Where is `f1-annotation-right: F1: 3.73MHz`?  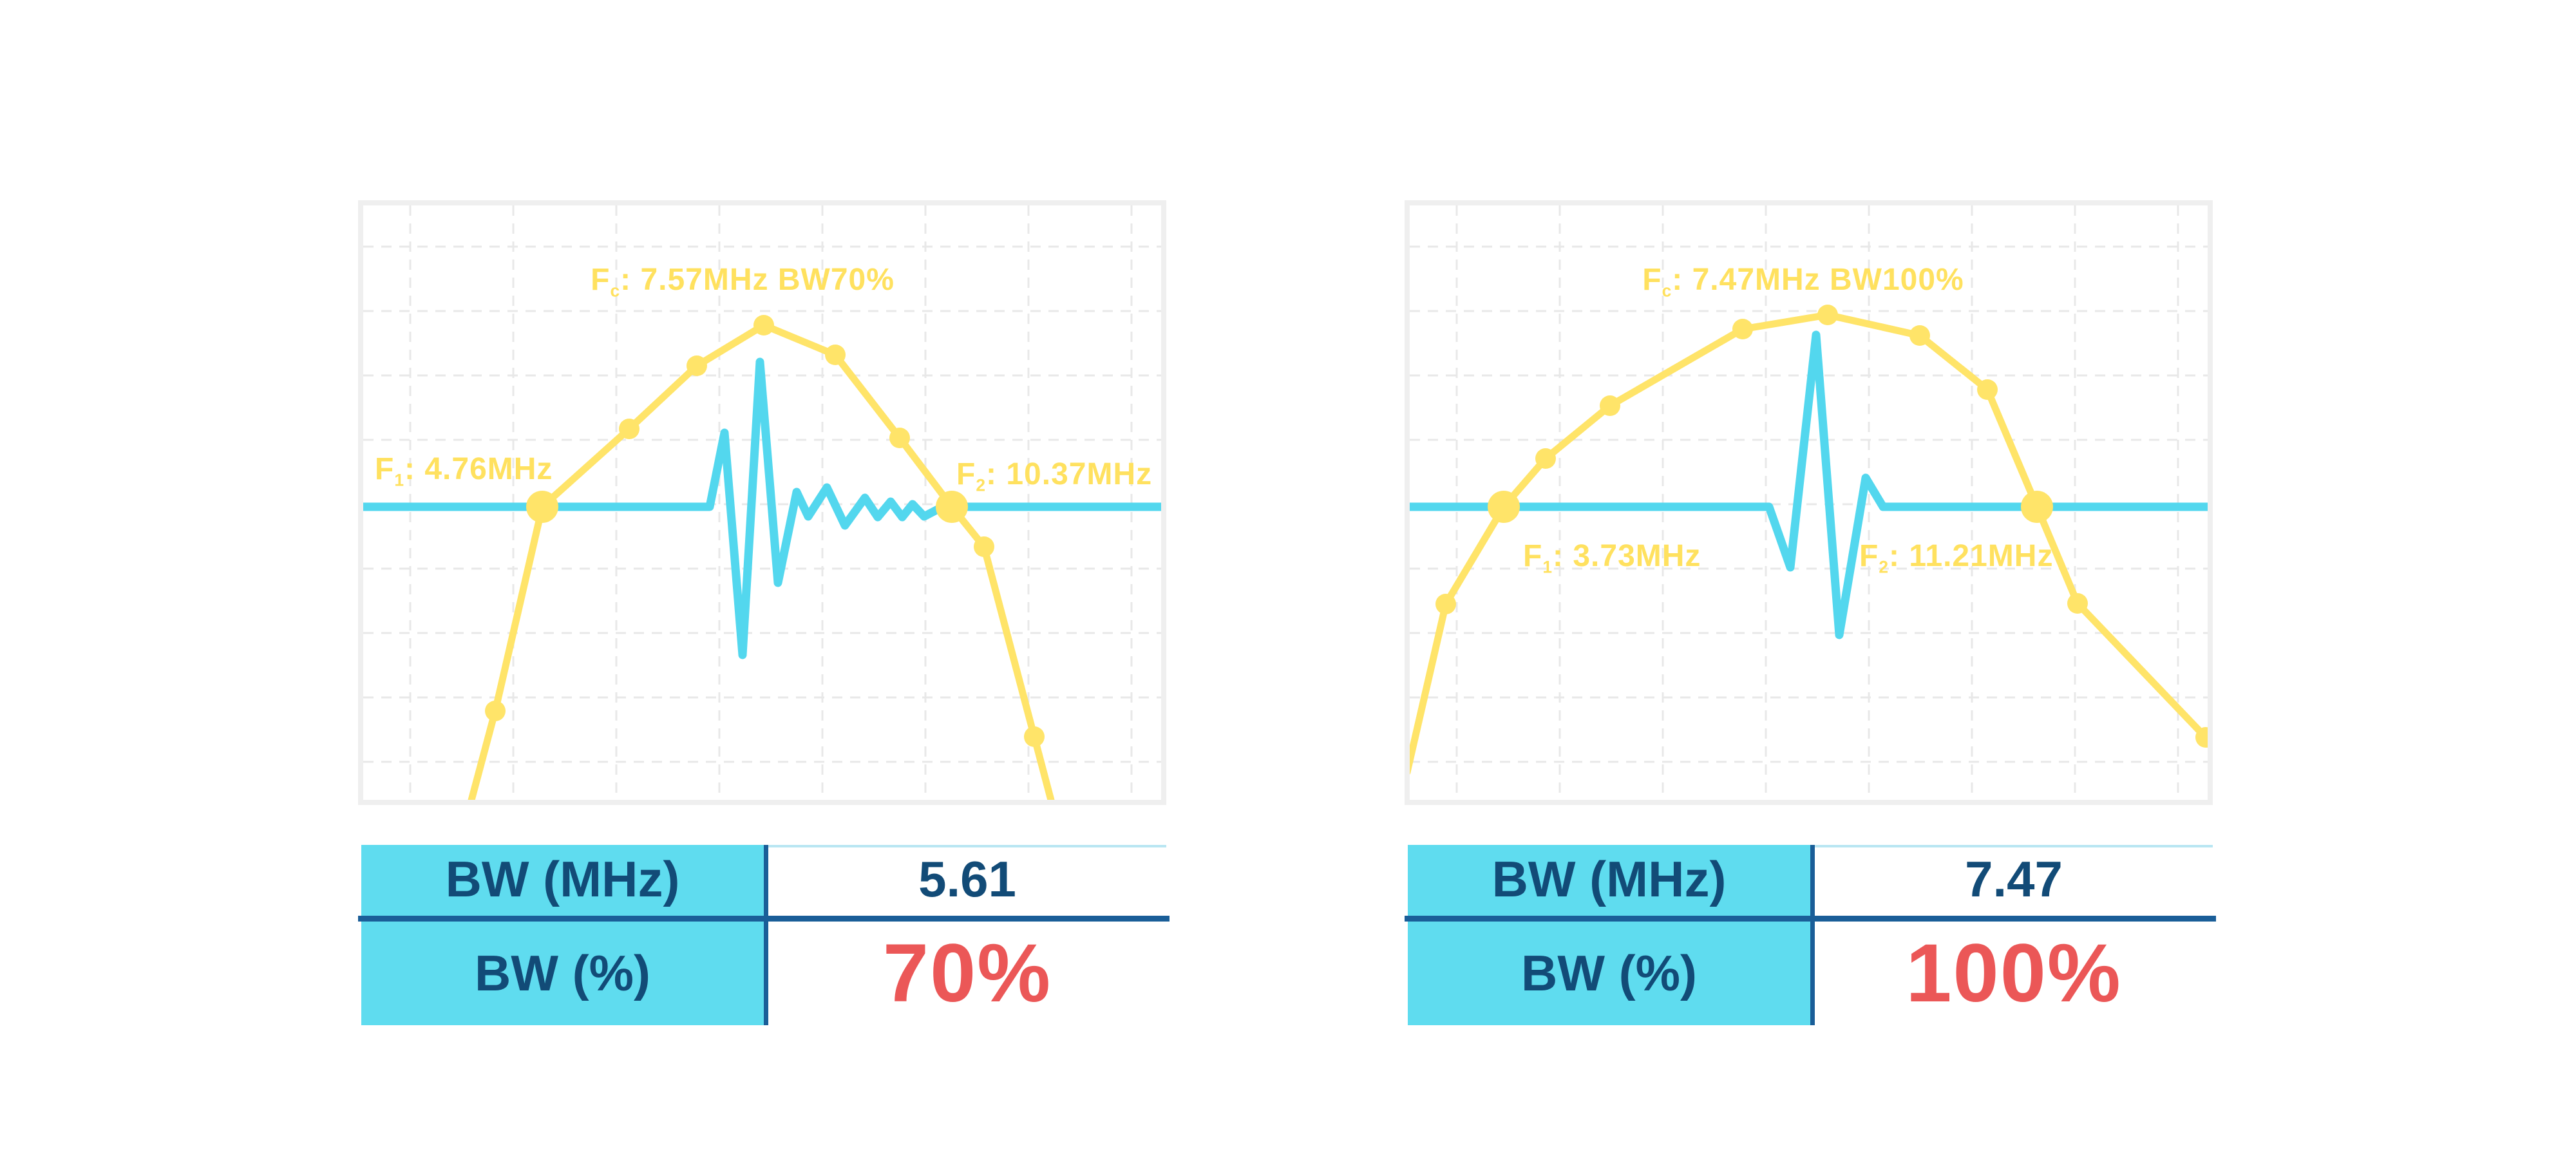
f1-annotation-right: F1: 3.73MHz is located at coordinates (1612, 558).